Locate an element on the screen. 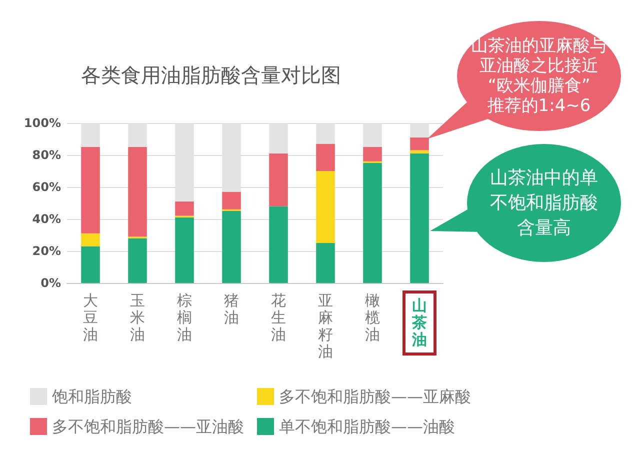 The width and height of the screenshot is (640, 452). x-tick-label: 橄榄油 is located at coordinates (372, 318).